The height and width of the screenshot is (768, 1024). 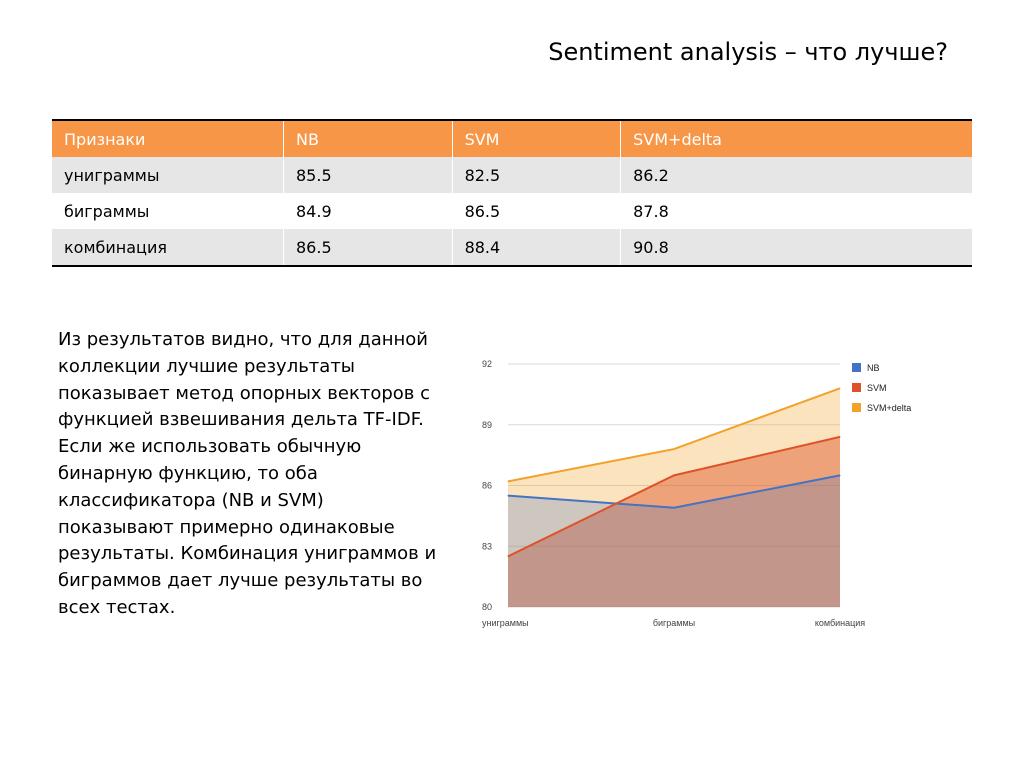 I want to click on table-cell: 84.9, so click(x=368, y=211).